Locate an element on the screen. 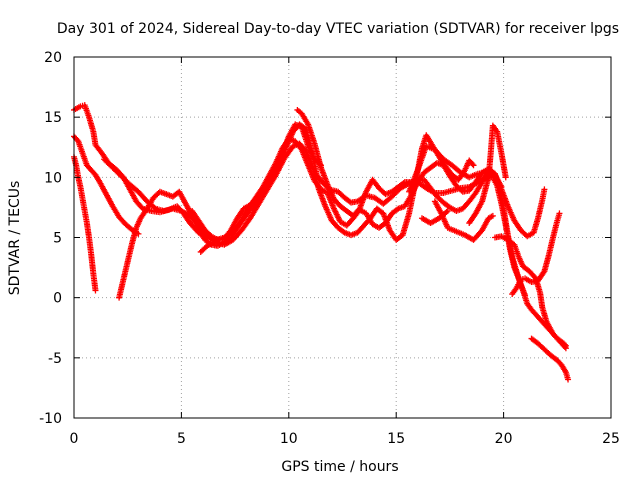 This screenshot has width=640, height=480. y-tick-label: 20 is located at coordinates (53, 58).